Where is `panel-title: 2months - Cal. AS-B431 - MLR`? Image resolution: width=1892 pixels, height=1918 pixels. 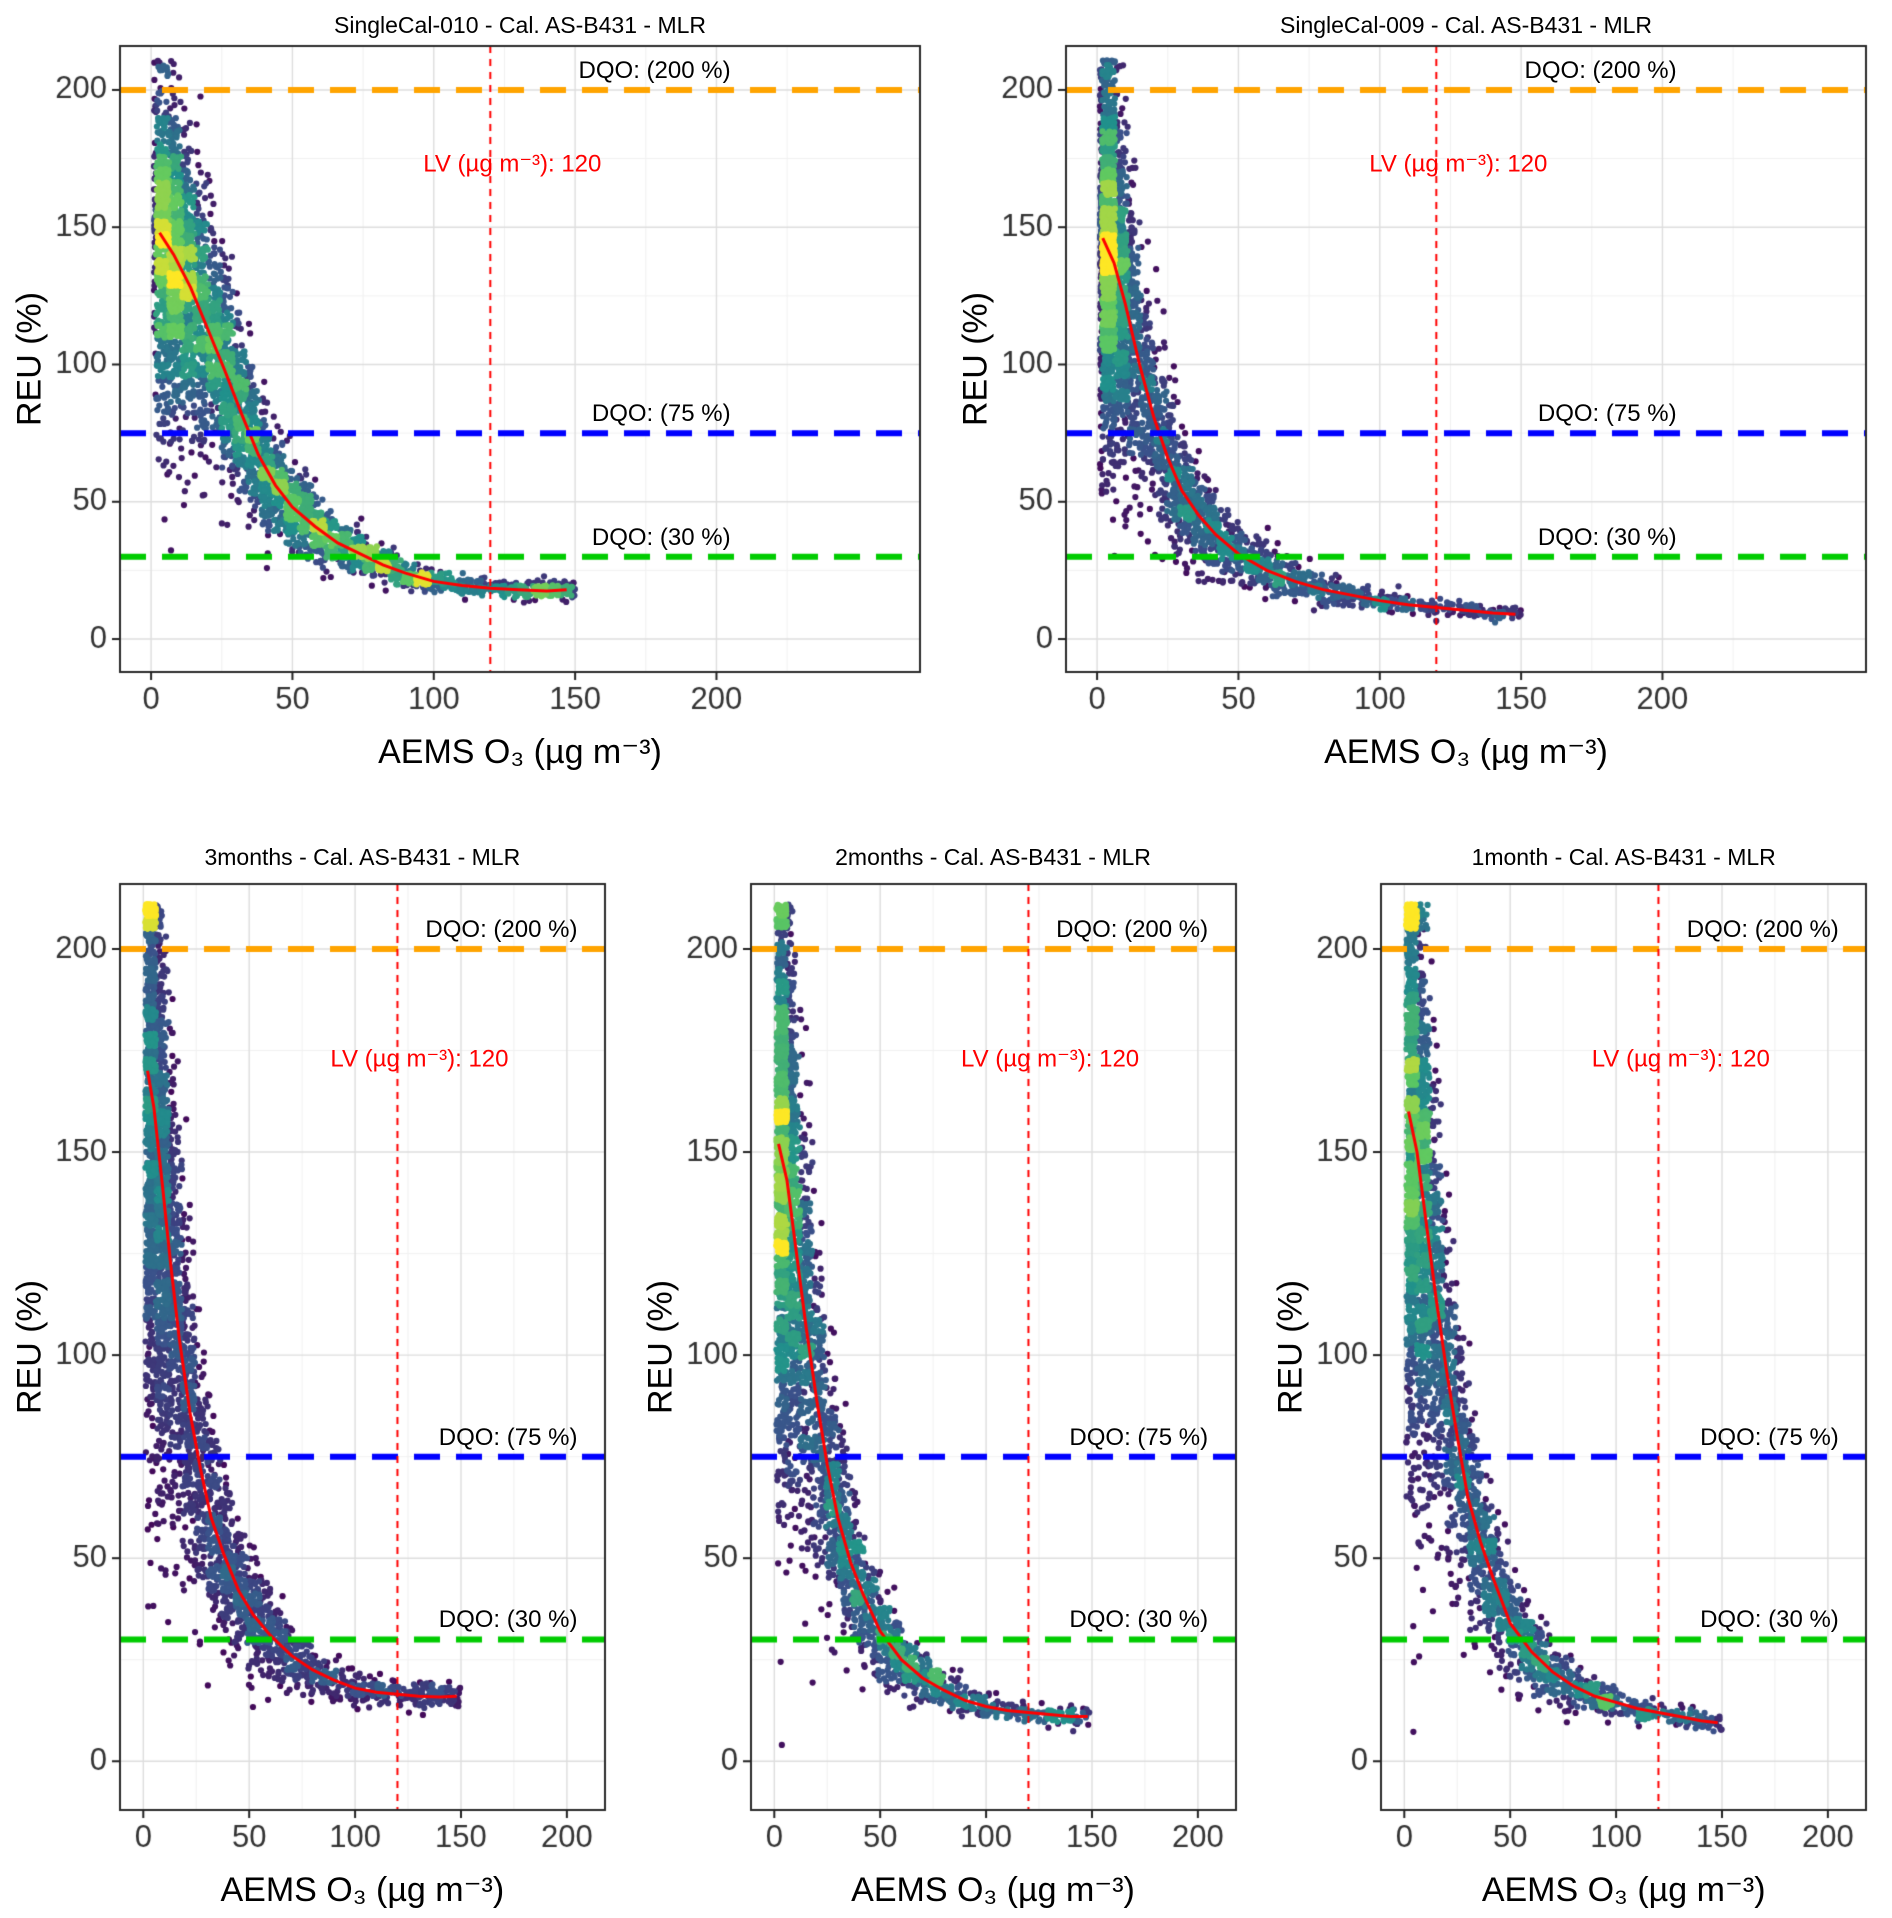
panel-title: 2months - Cal. AS-B431 - MLR is located at coordinates (993, 857).